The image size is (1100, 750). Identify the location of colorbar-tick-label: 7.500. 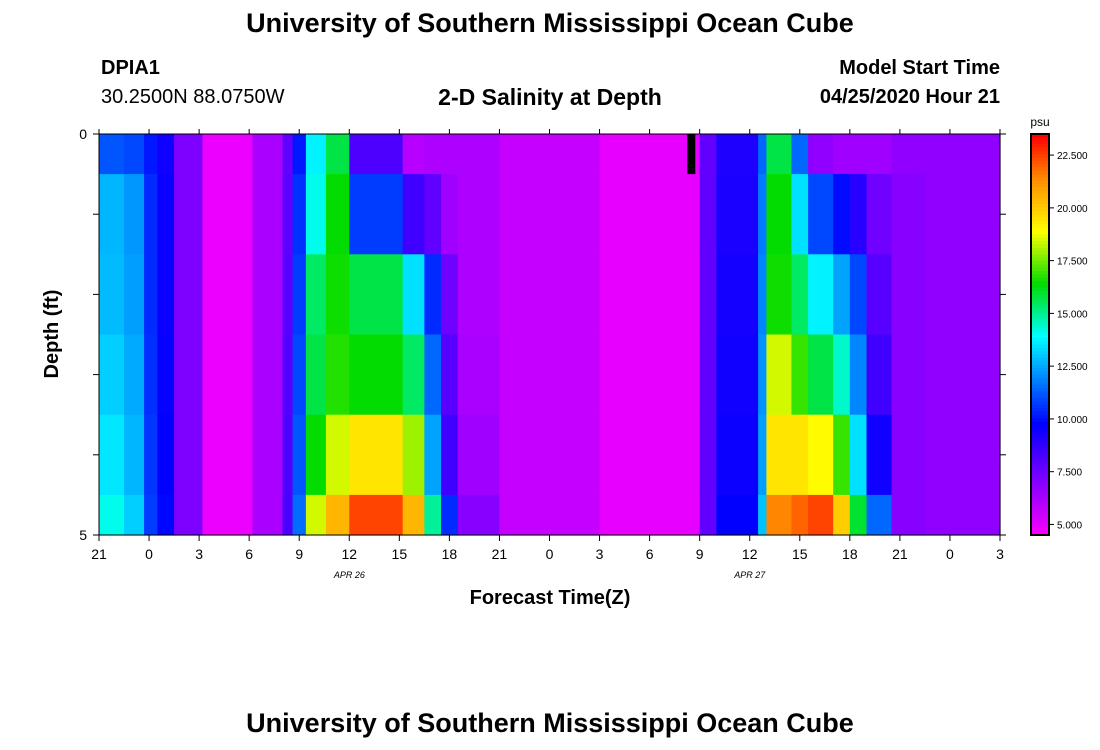
(1069, 473).